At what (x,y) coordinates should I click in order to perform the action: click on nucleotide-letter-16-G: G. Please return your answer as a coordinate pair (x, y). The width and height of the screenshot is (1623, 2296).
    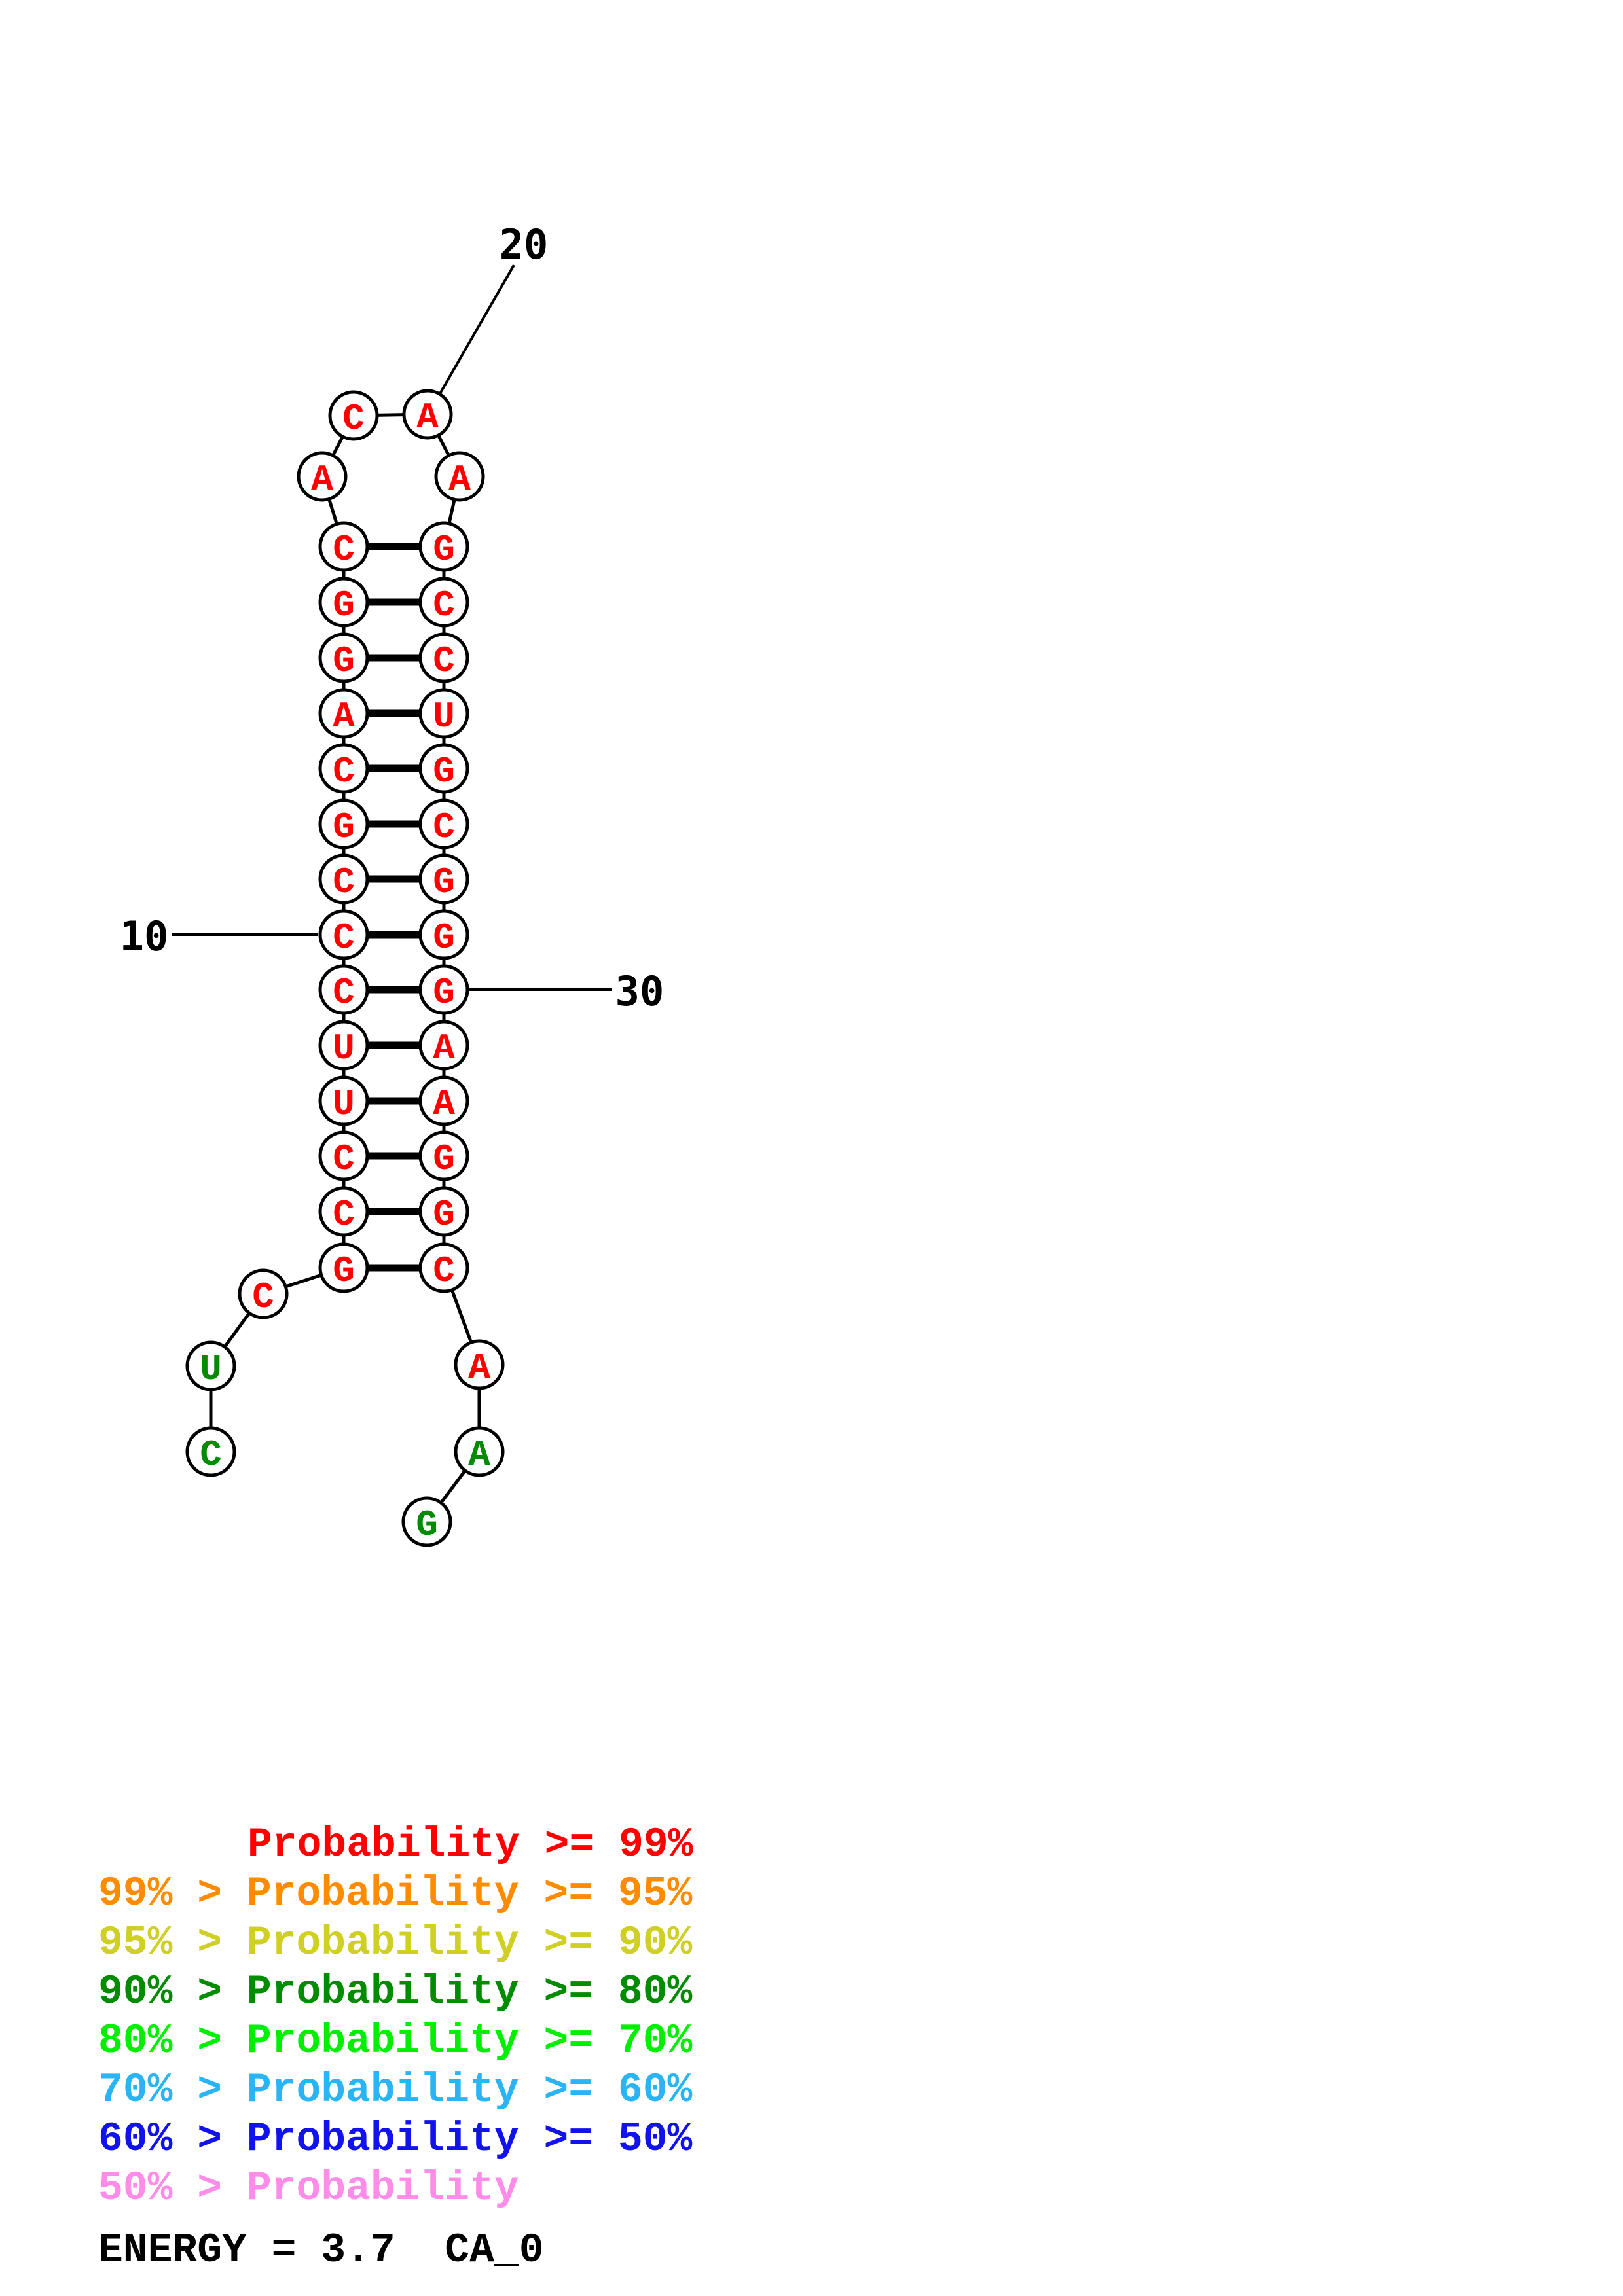
    Looking at the image, I should click on (344, 605).